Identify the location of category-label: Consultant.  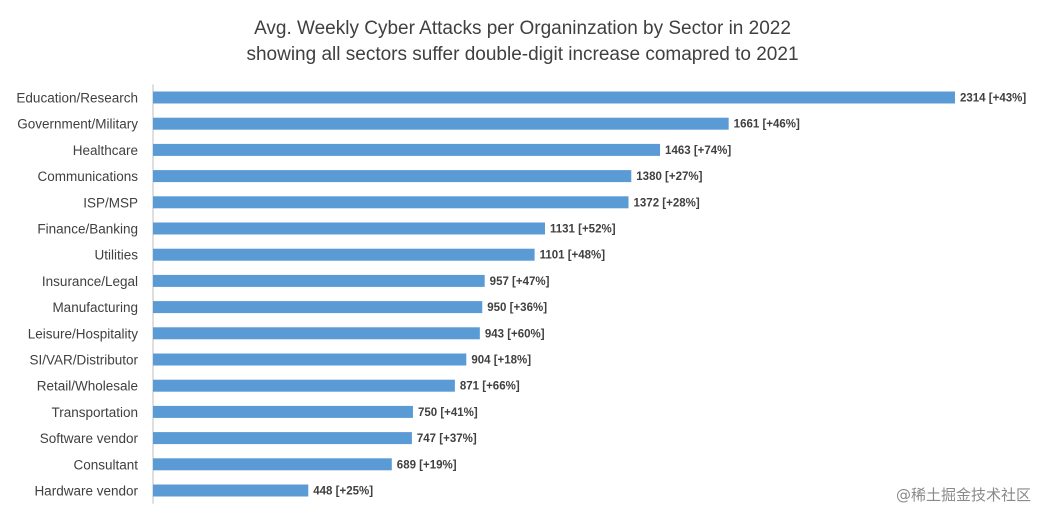
(105, 464).